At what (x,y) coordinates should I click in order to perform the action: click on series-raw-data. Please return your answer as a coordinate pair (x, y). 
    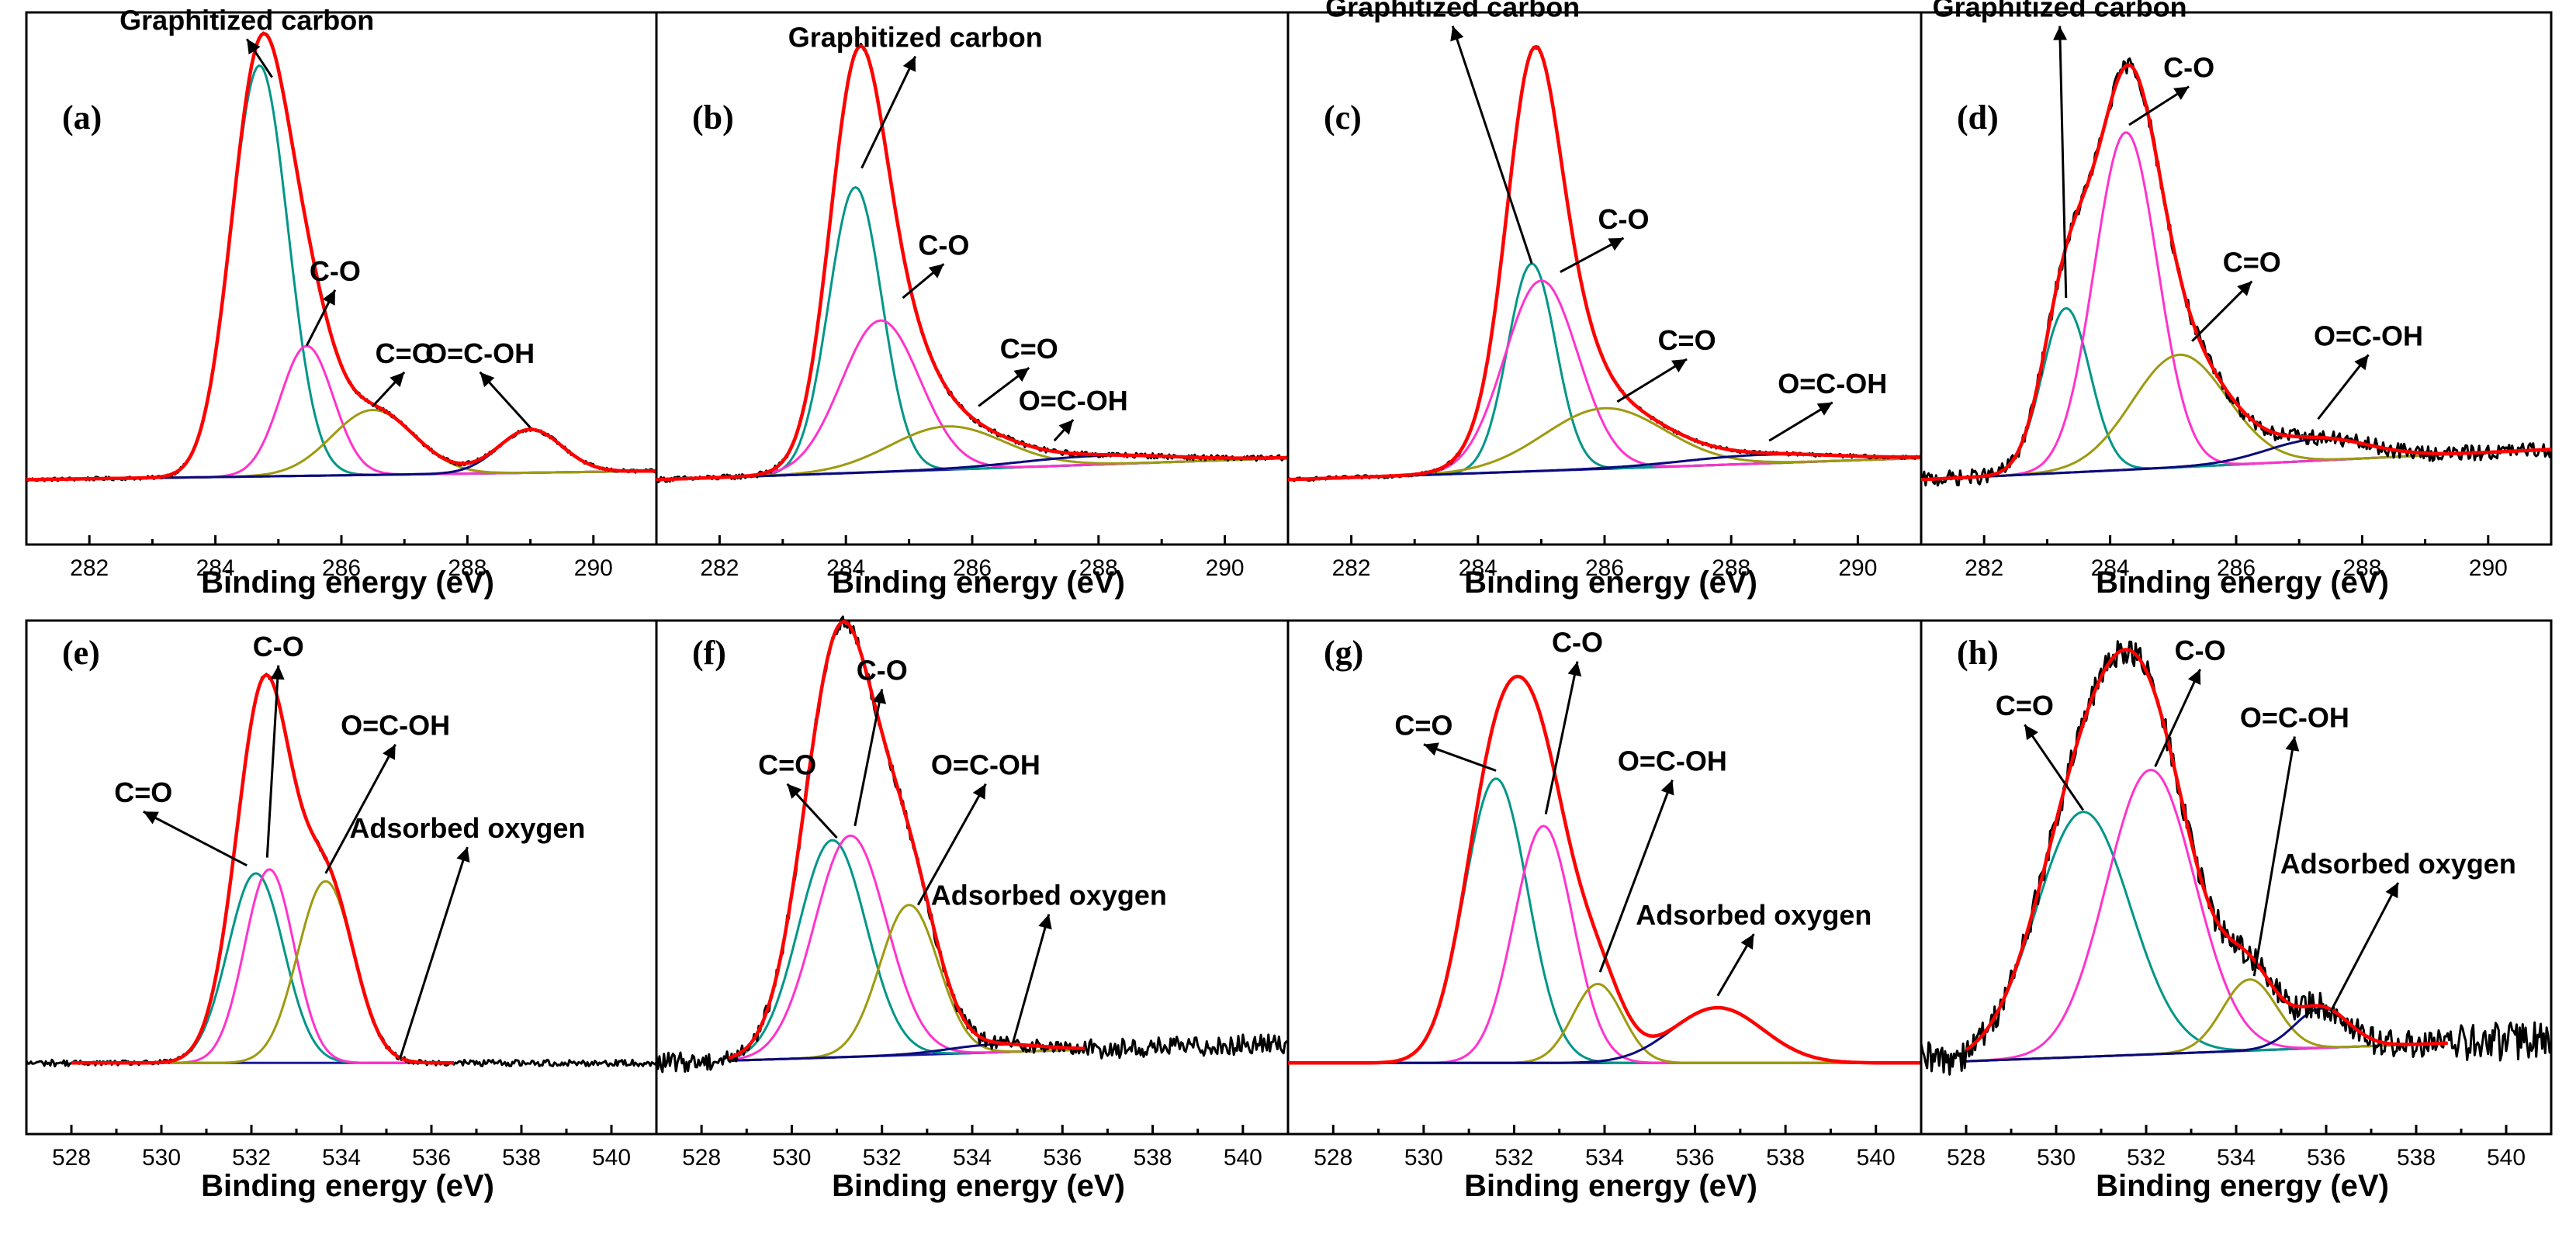
    Looking at the image, I should click on (972, 844).